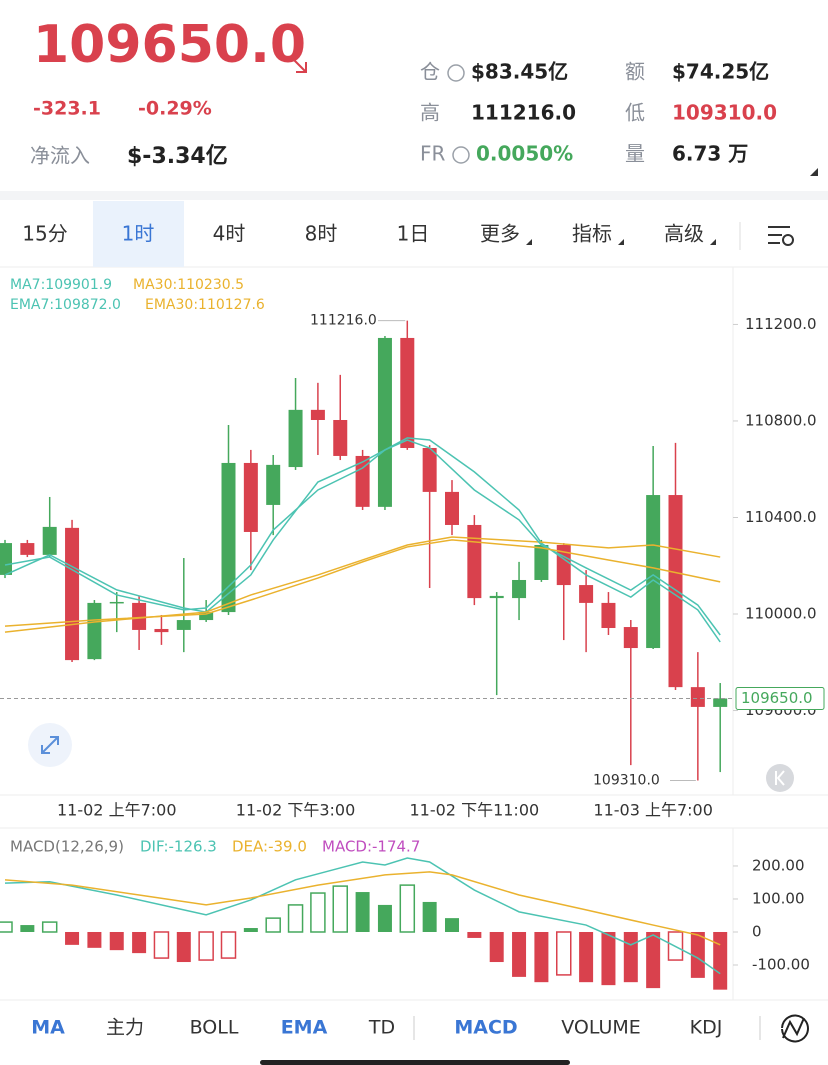 Image resolution: width=828 pixels, height=1065 pixels. Describe the element at coordinates (781, 965) in the screenshot. I see `y-tick-label: -100.00` at that location.